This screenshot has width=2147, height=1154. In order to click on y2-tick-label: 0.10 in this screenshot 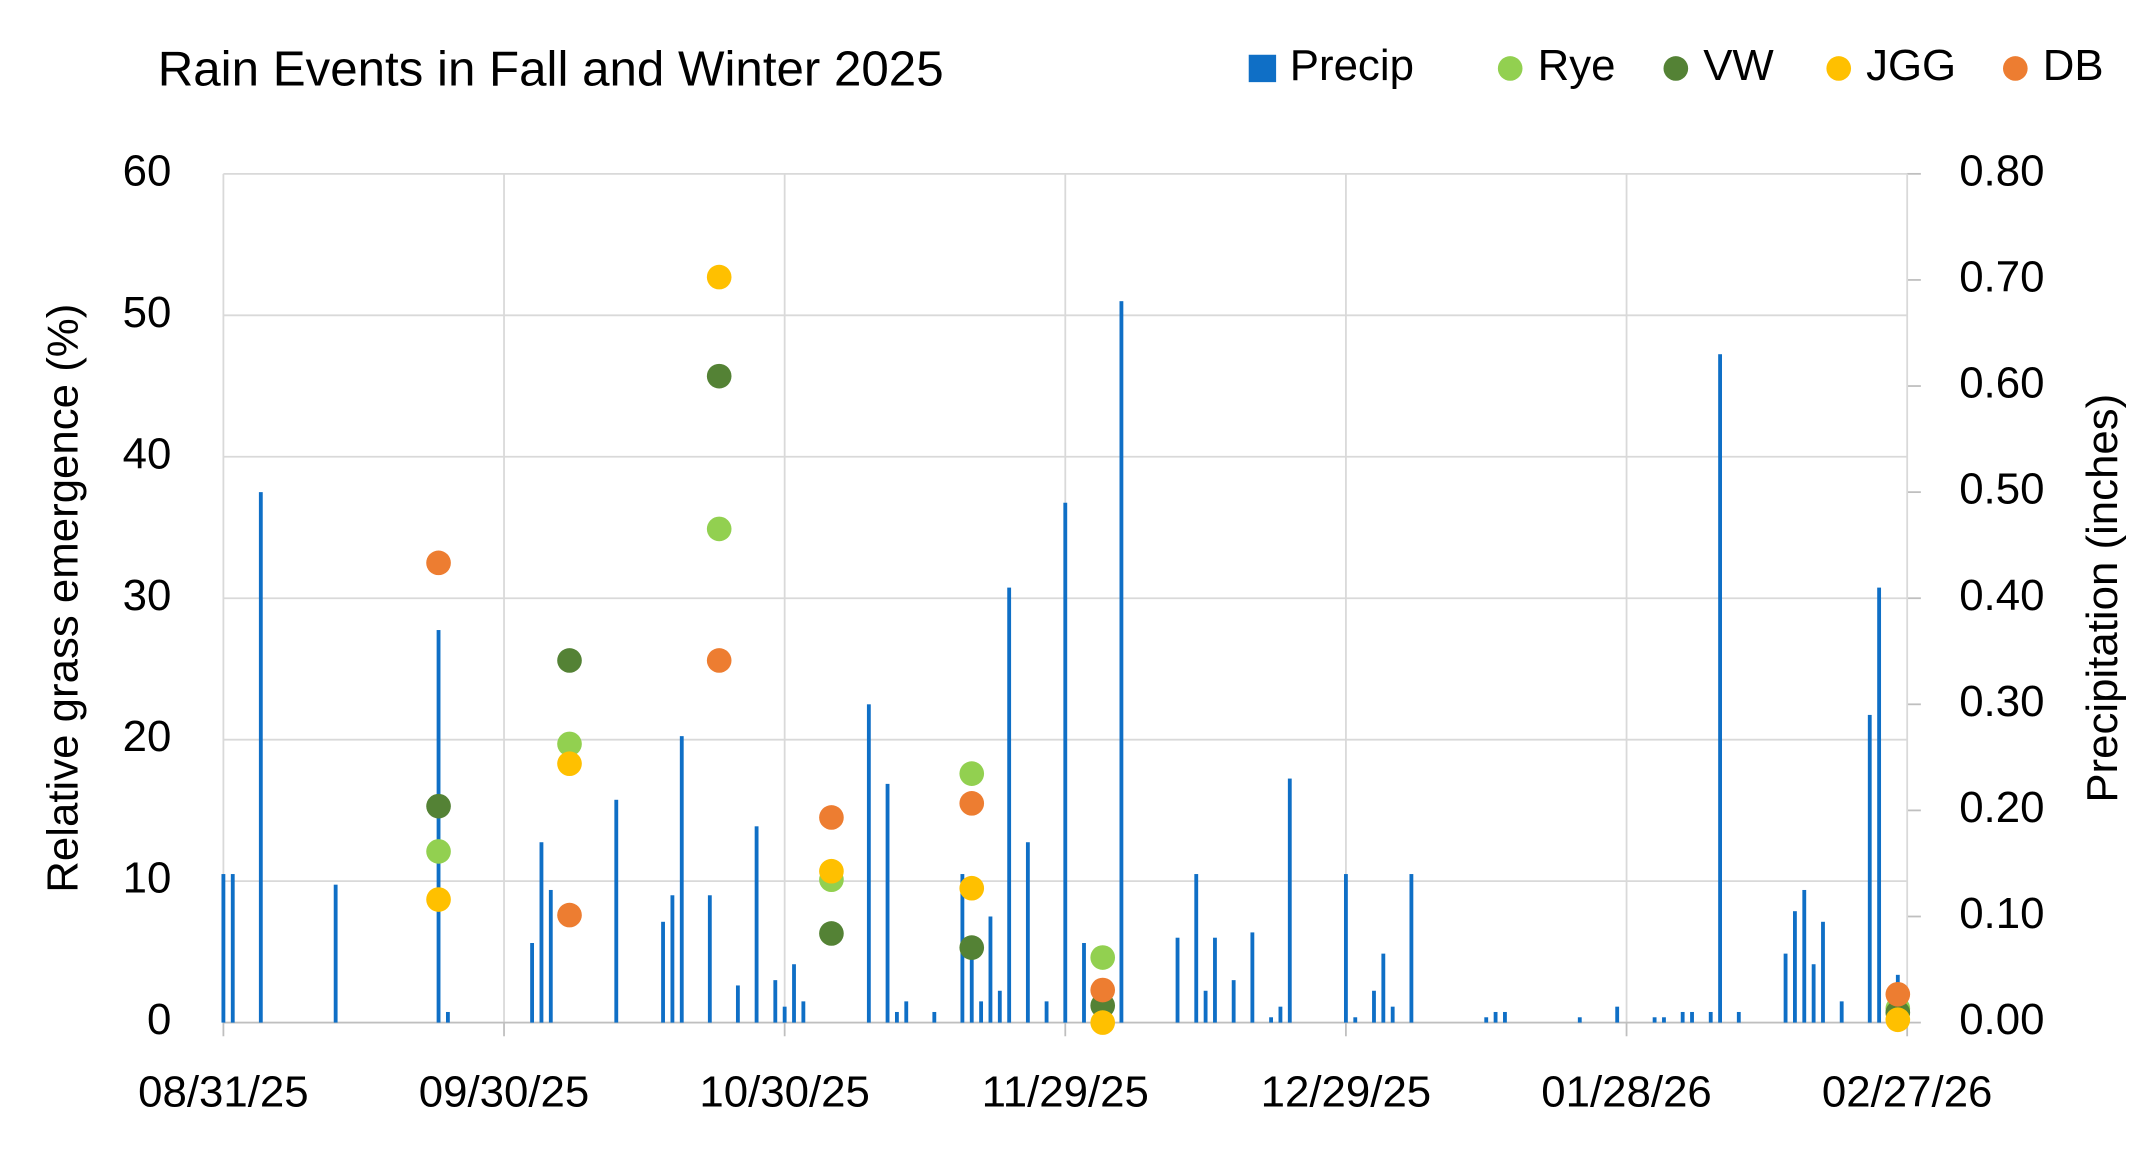, I will do `click(2001, 913)`.